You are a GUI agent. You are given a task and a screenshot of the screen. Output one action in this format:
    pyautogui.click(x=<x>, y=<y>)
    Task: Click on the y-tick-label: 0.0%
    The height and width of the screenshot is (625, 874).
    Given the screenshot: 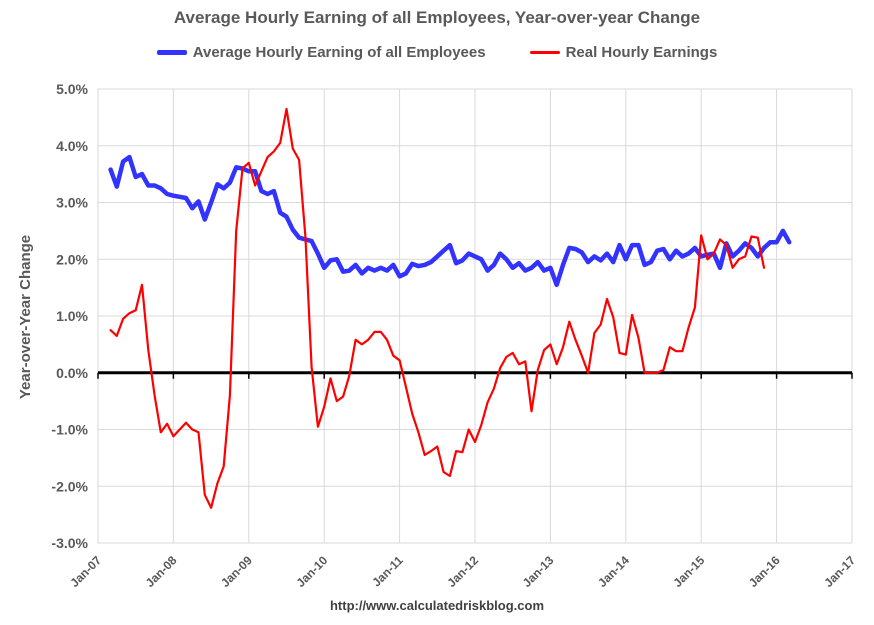 What is the action you would take?
    pyautogui.click(x=72, y=373)
    